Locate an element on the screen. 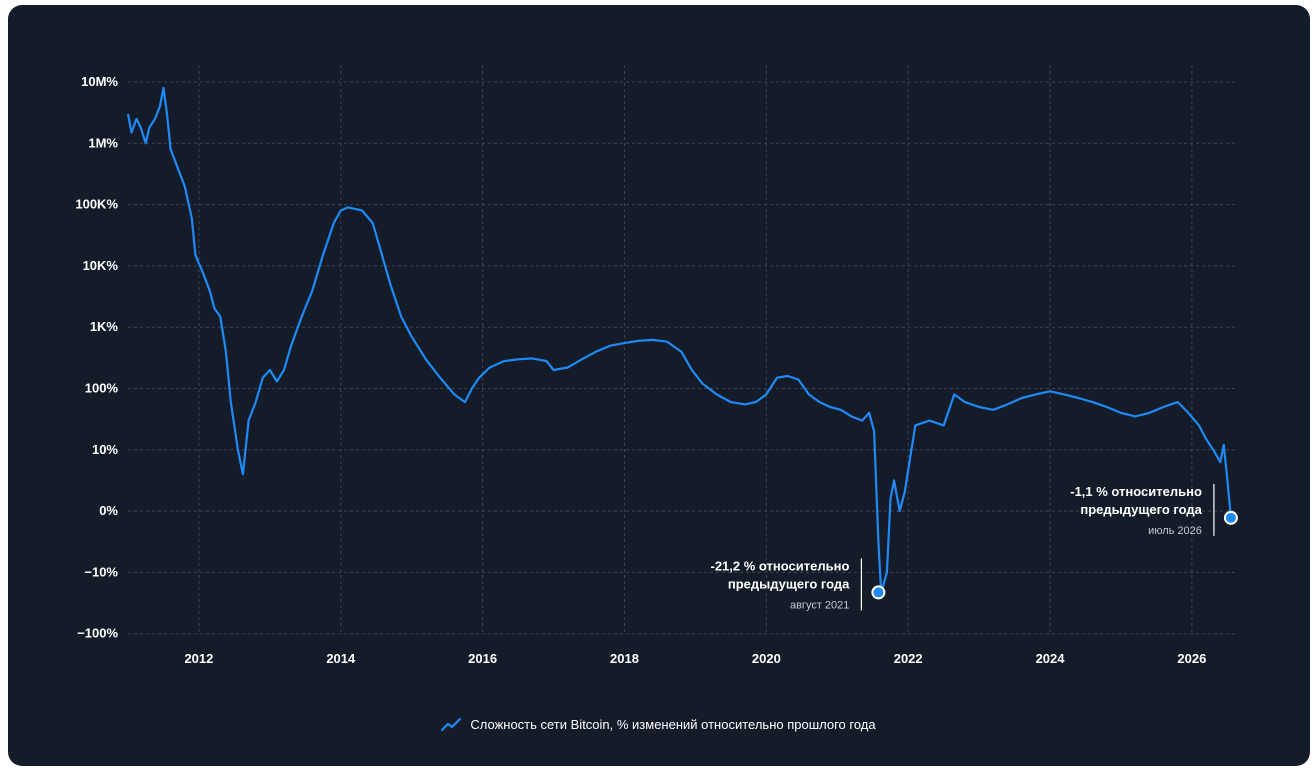 Image resolution: width=1316 pixels, height=770 pixels. x-tick-label: 2012 is located at coordinates (198, 658).